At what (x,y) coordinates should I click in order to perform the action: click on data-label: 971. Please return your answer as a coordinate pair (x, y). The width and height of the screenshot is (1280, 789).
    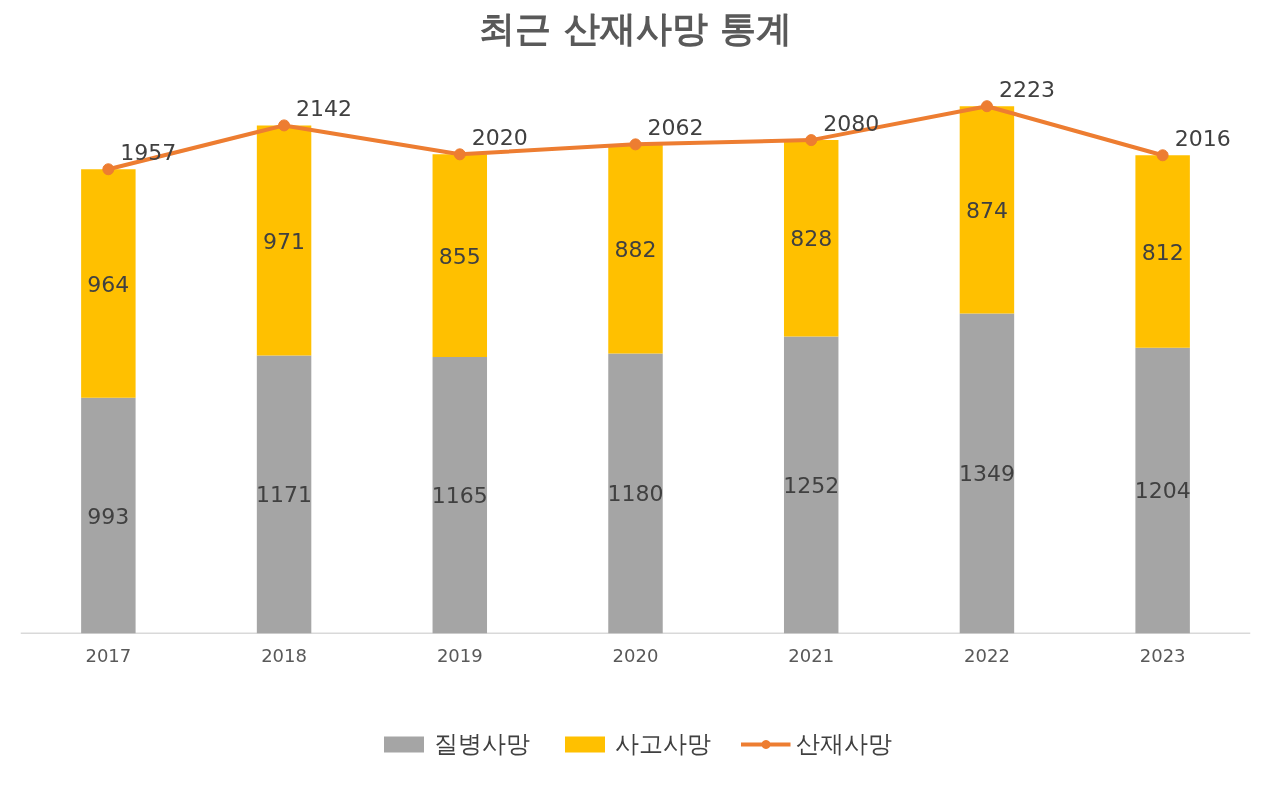
    Looking at the image, I should click on (284, 241).